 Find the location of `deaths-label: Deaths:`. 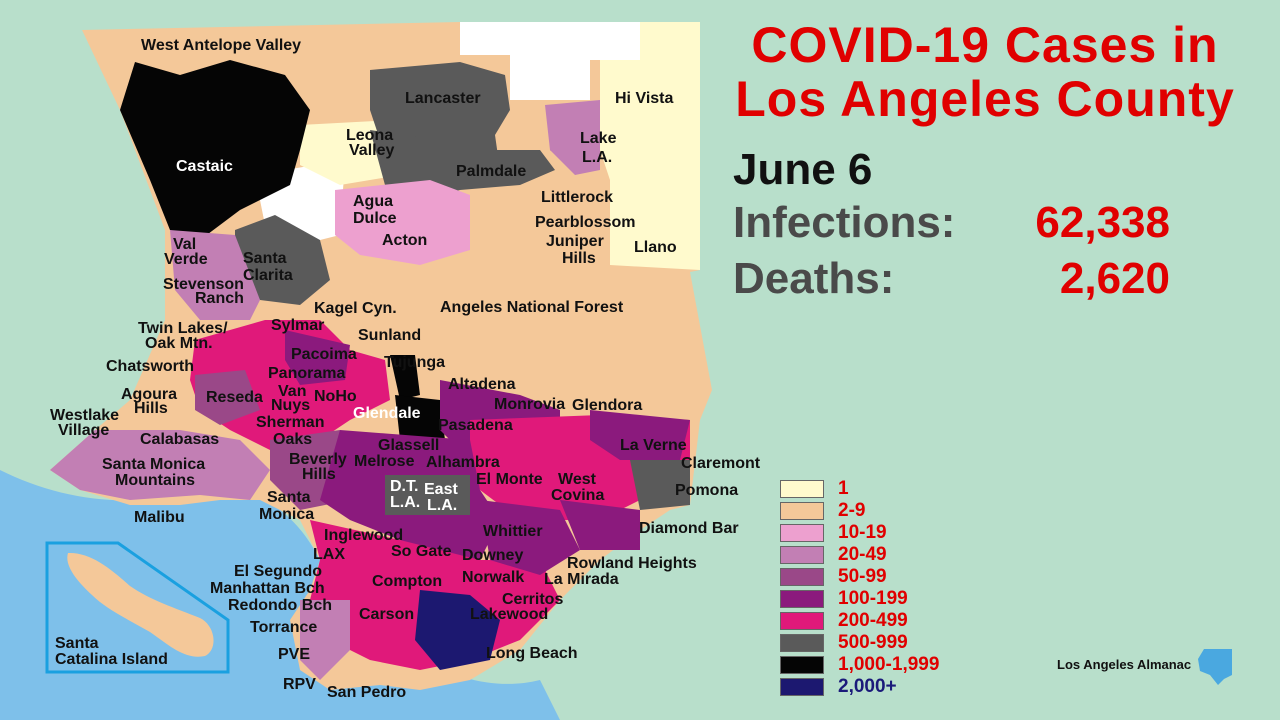

deaths-label: Deaths: is located at coordinates (814, 278).